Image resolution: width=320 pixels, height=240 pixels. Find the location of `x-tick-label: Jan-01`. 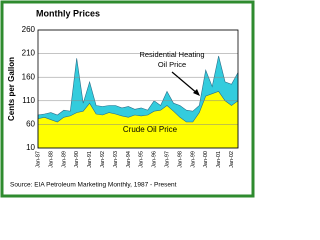

x-tick-label: Jan-01 is located at coordinates (219, 159).